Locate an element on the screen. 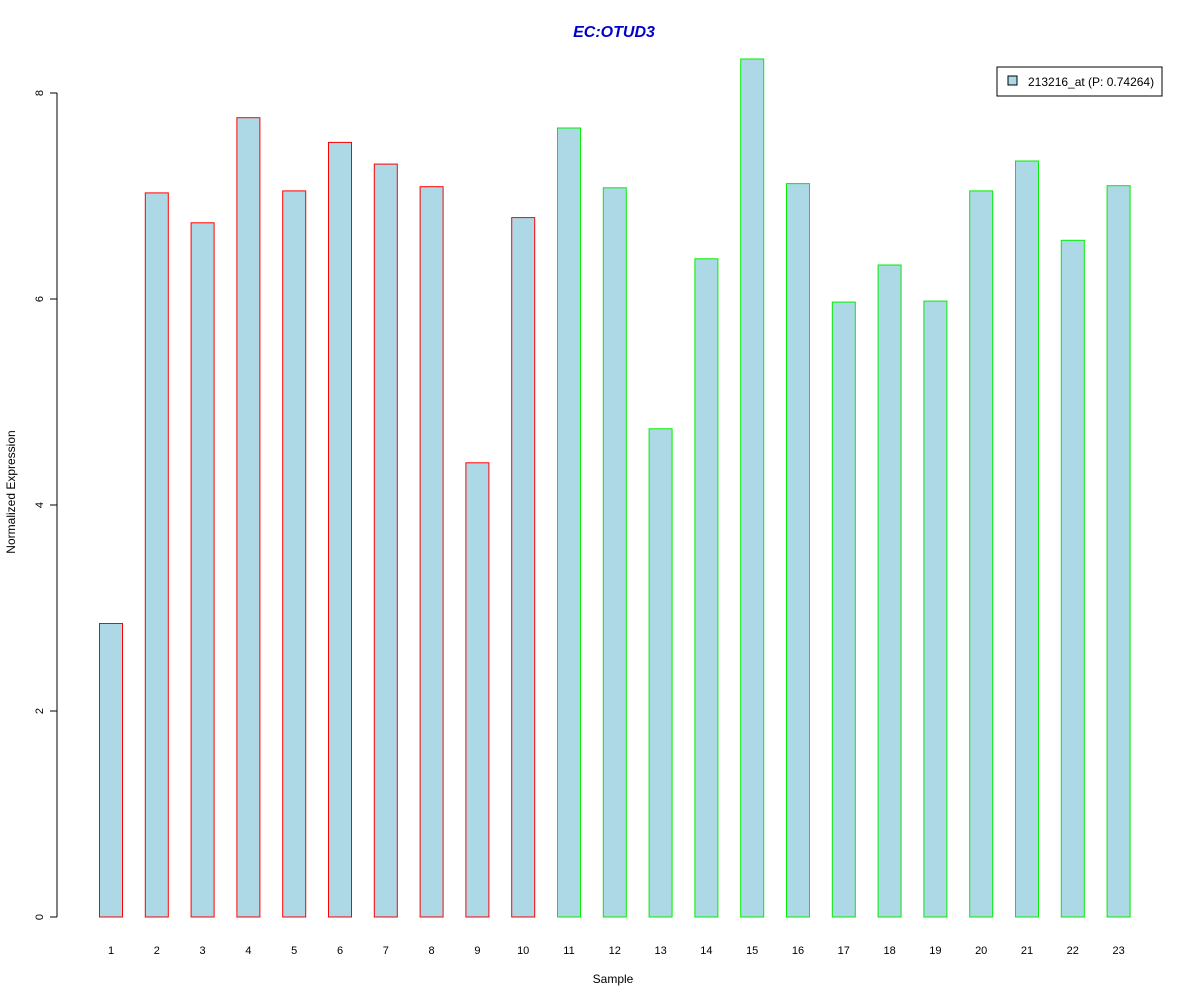 The image size is (1200, 1000). legend: 213216_at (P: 0.74264) is located at coordinates (1079, 81).